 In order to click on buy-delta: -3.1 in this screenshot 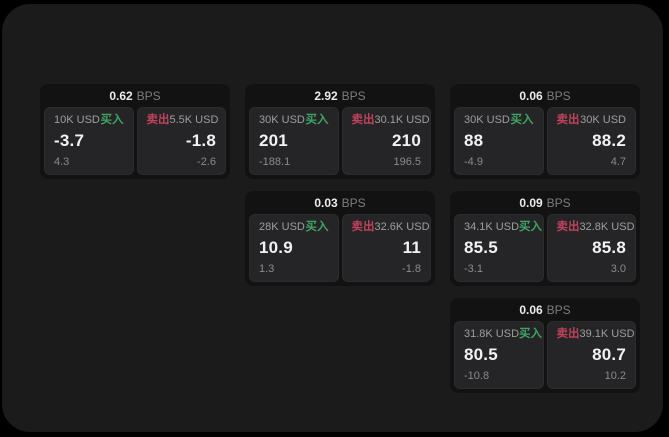, I will do `click(473, 268)`.